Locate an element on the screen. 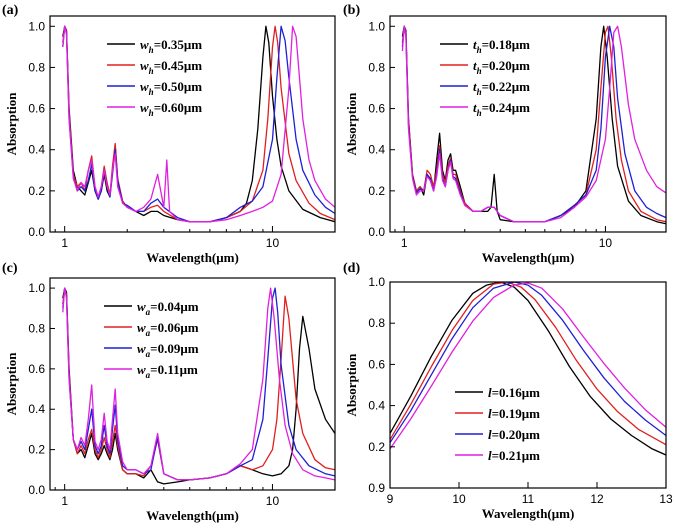  y-tick-label-c-1: 0.2 is located at coordinates (36, 450).